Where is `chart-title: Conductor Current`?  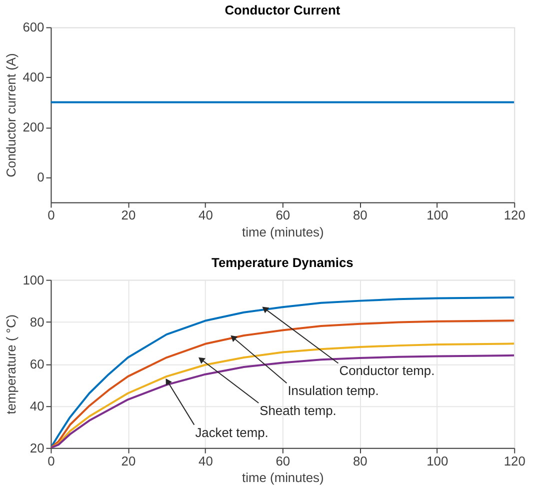
chart-title: Conductor Current is located at coordinates (282, 10).